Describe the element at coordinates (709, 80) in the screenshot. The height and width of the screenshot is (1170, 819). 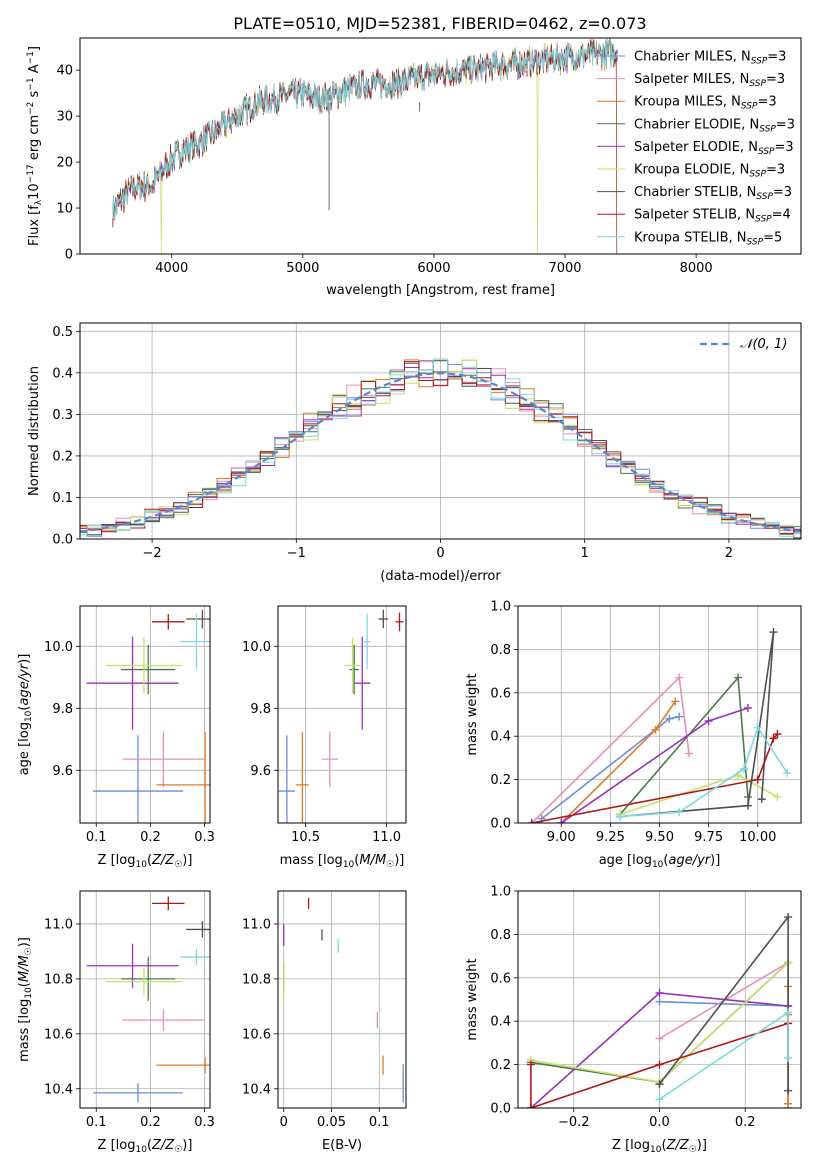
I see `legend-label: Salpeter MILES, NSSP=3` at that location.